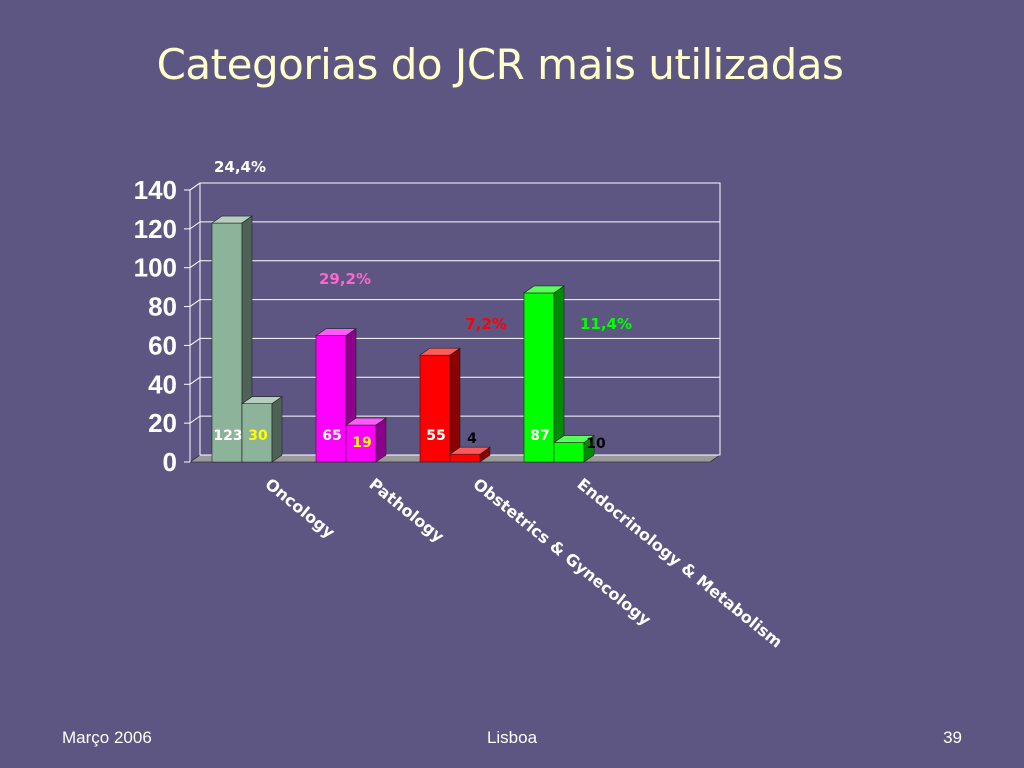 The height and width of the screenshot is (768, 1024). Describe the element at coordinates (258, 436) in the screenshot. I see `data-label-secondary: 30` at that location.